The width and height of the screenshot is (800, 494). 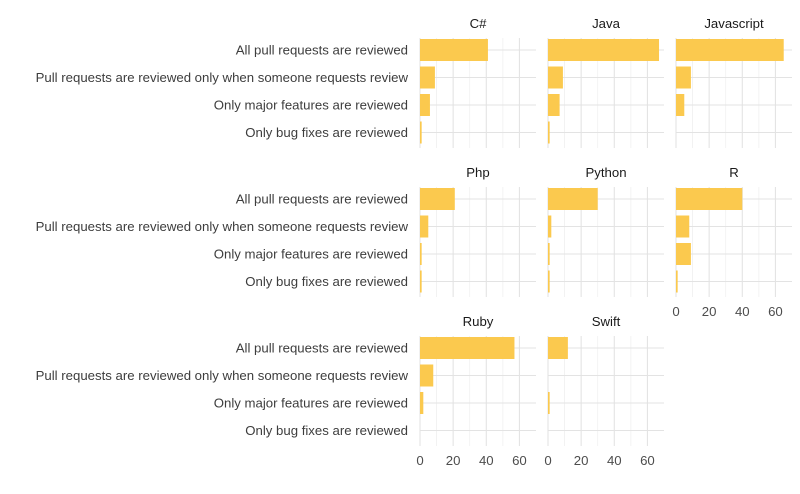 What do you see at coordinates (477, 172) in the screenshot?
I see `panel-title: Php` at bounding box center [477, 172].